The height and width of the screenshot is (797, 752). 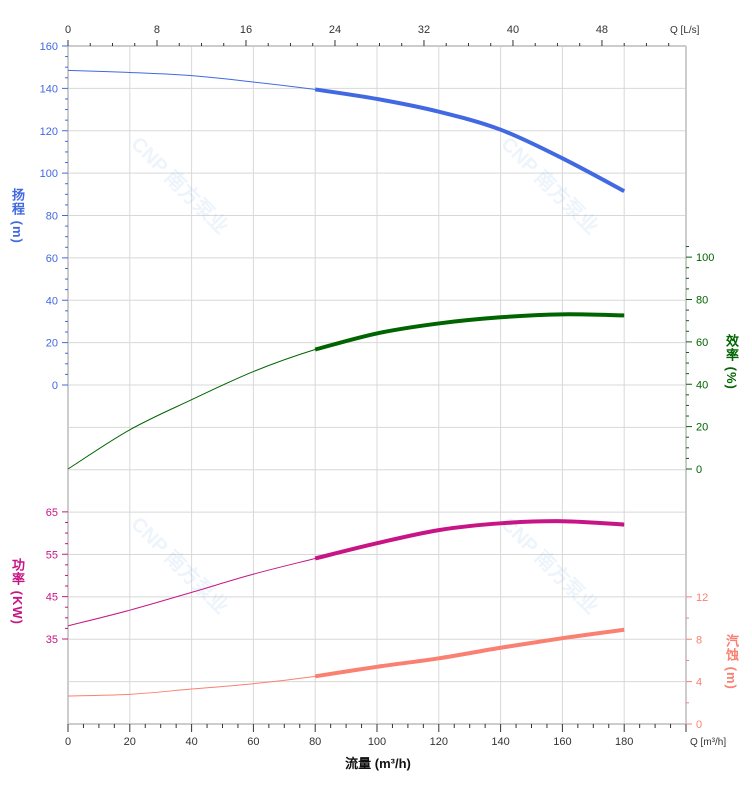 What do you see at coordinates (315, 742) in the screenshot?
I see `x-tick-label: 80` at bounding box center [315, 742].